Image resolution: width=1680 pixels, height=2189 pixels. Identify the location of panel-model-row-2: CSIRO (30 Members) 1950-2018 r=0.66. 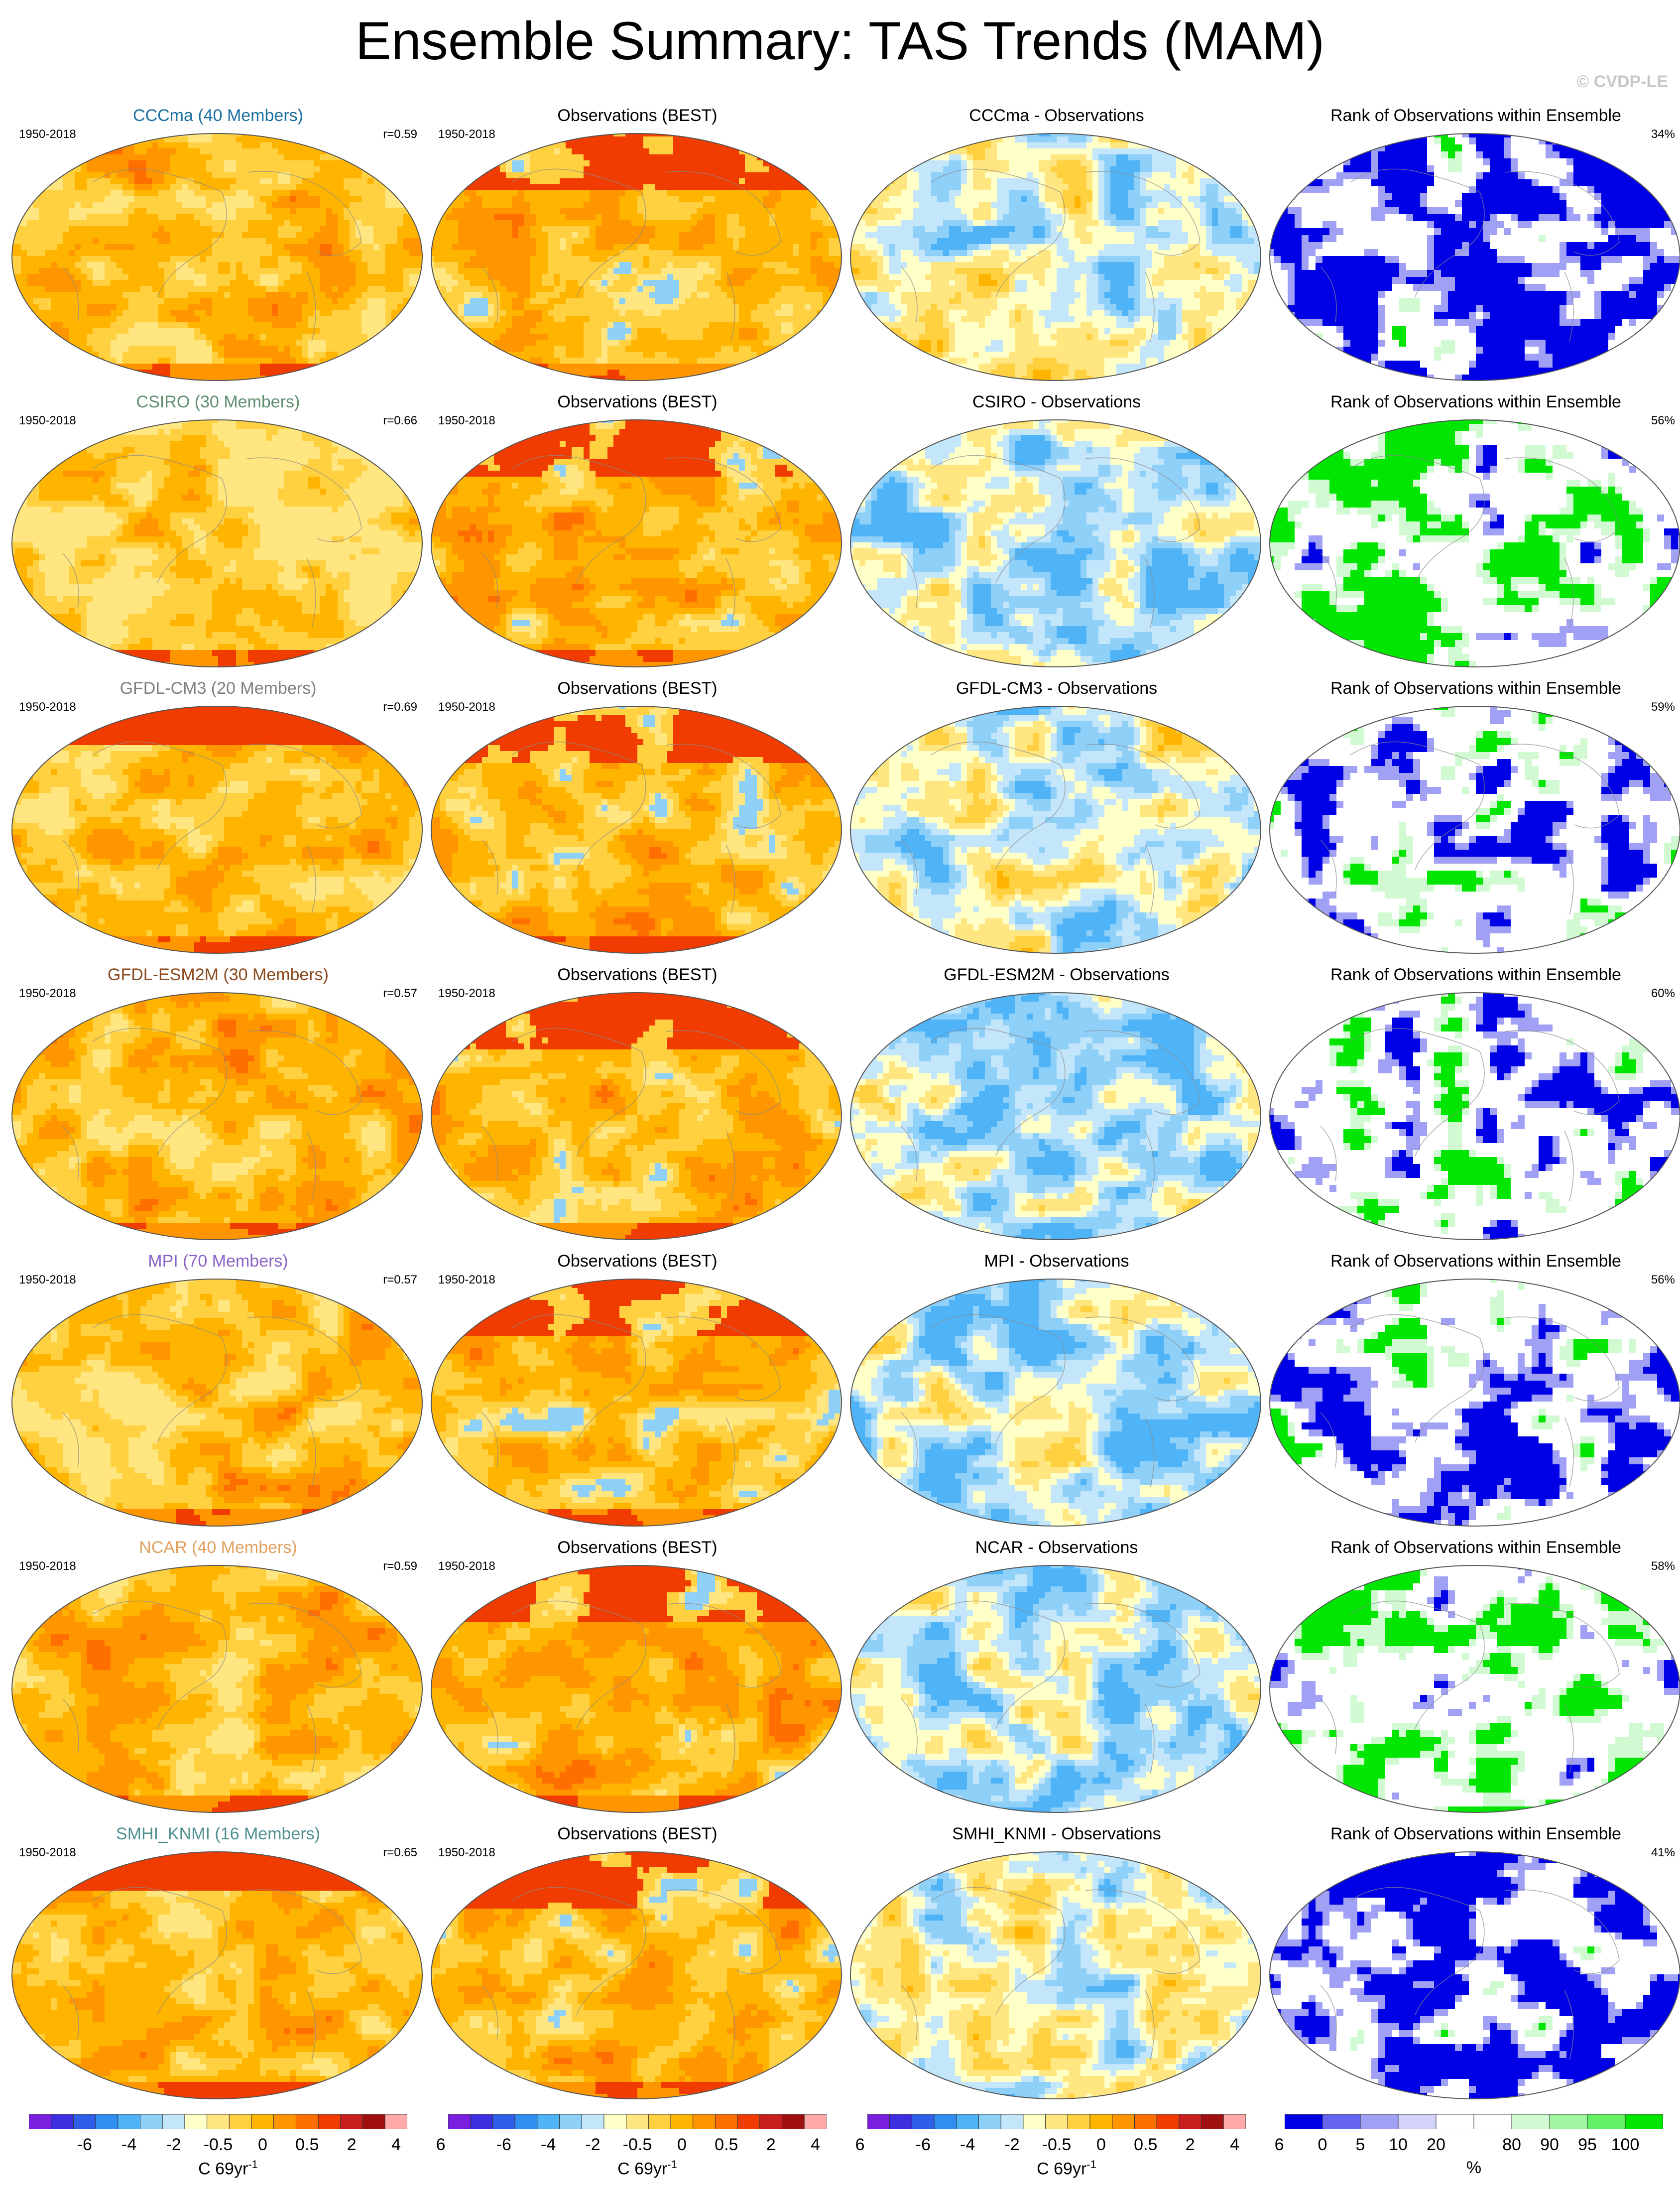
(218, 535).